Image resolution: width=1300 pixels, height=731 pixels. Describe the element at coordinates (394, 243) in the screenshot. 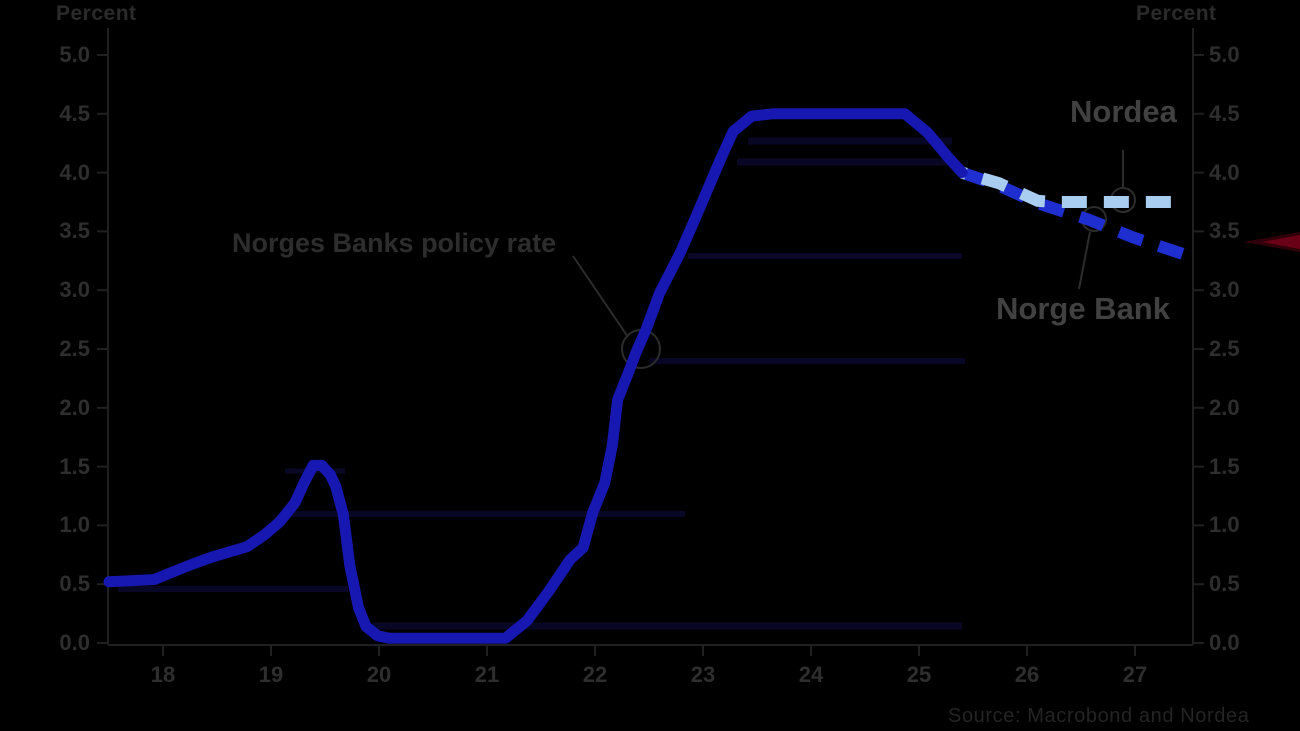

I see `series-annotation-policy-rate: Norges Banks policy rate` at that location.